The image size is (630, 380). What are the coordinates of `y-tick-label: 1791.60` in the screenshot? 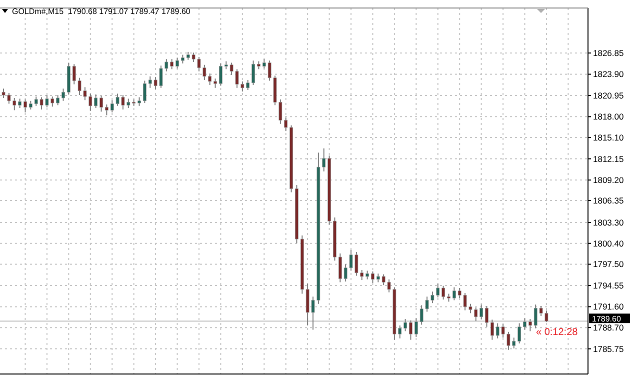 It's located at (608, 307).